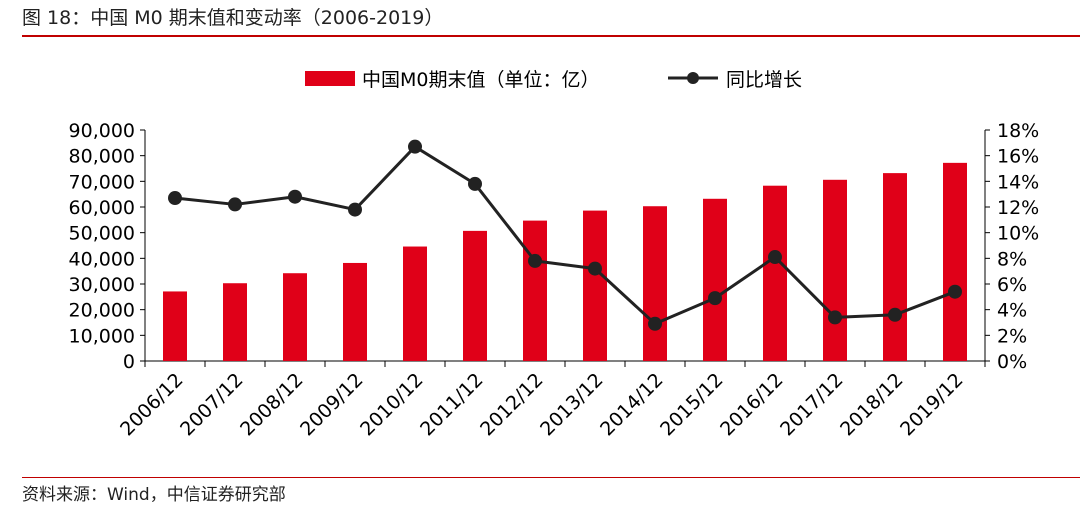 The width and height of the screenshot is (1080, 513). Describe the element at coordinates (871, 404) in the screenshot. I see `x-axis-tick-label: 2018/12` at that location.